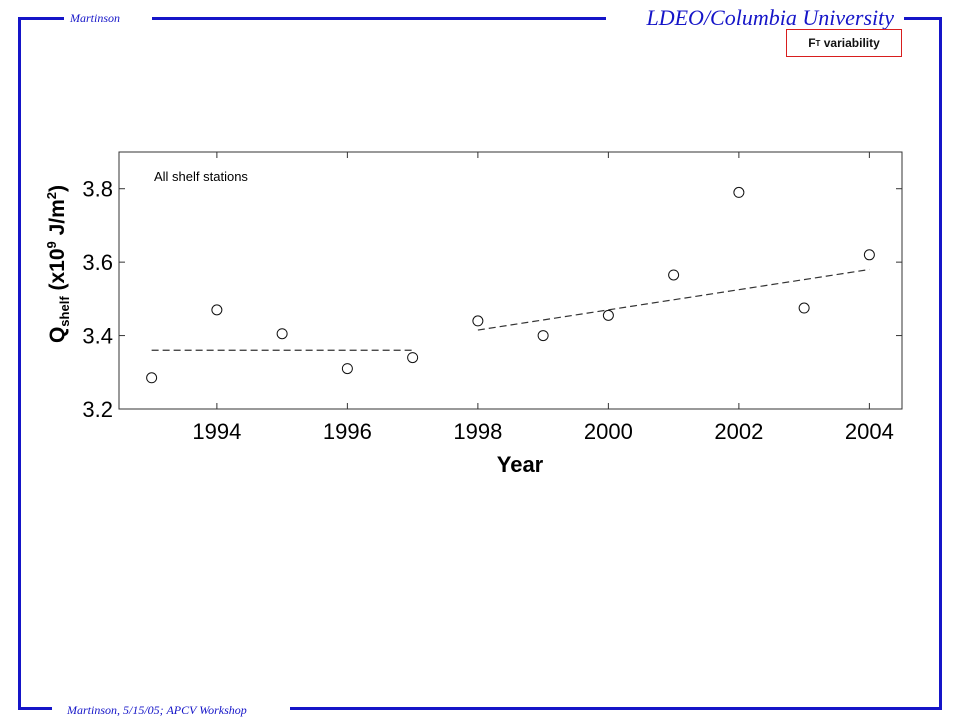 This screenshot has height=720, width=960. I want to click on x-tick-label: 1996, so click(347, 431).